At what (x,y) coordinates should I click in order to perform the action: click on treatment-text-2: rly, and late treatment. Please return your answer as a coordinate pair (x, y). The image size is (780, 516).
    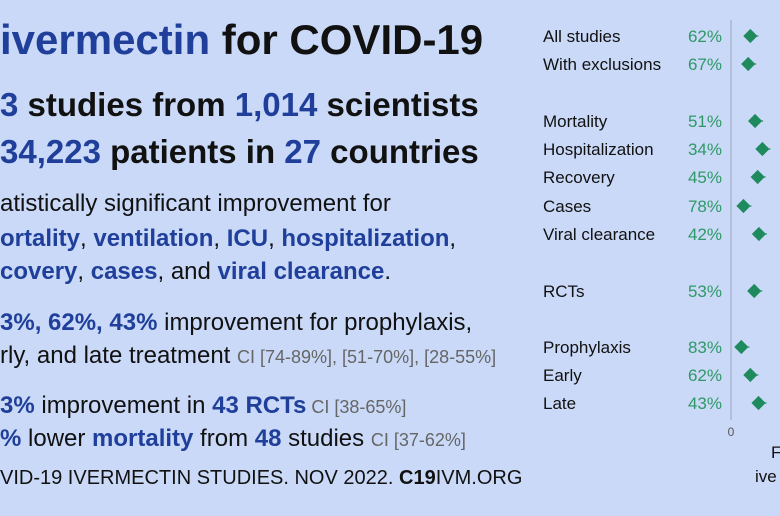
    Looking at the image, I should click on (118, 355).